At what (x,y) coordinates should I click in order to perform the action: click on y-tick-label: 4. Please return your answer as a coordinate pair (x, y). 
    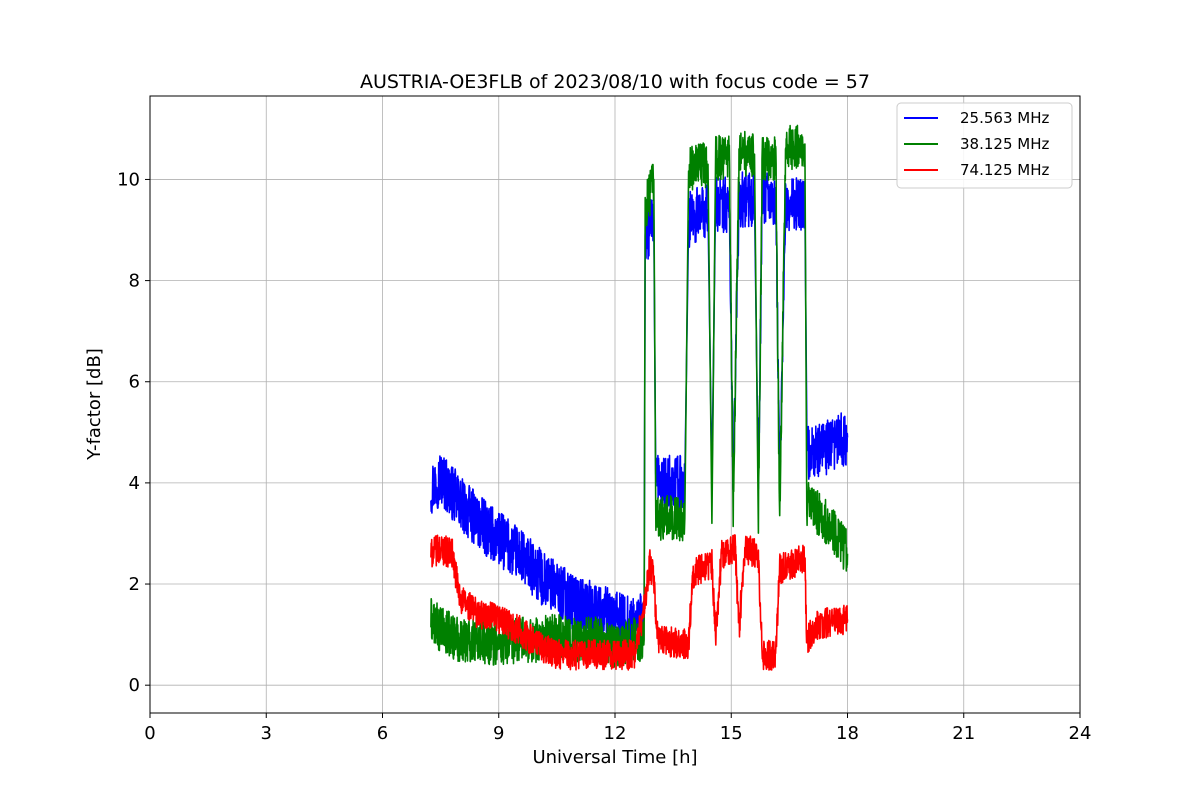
    Looking at the image, I should click on (134, 483).